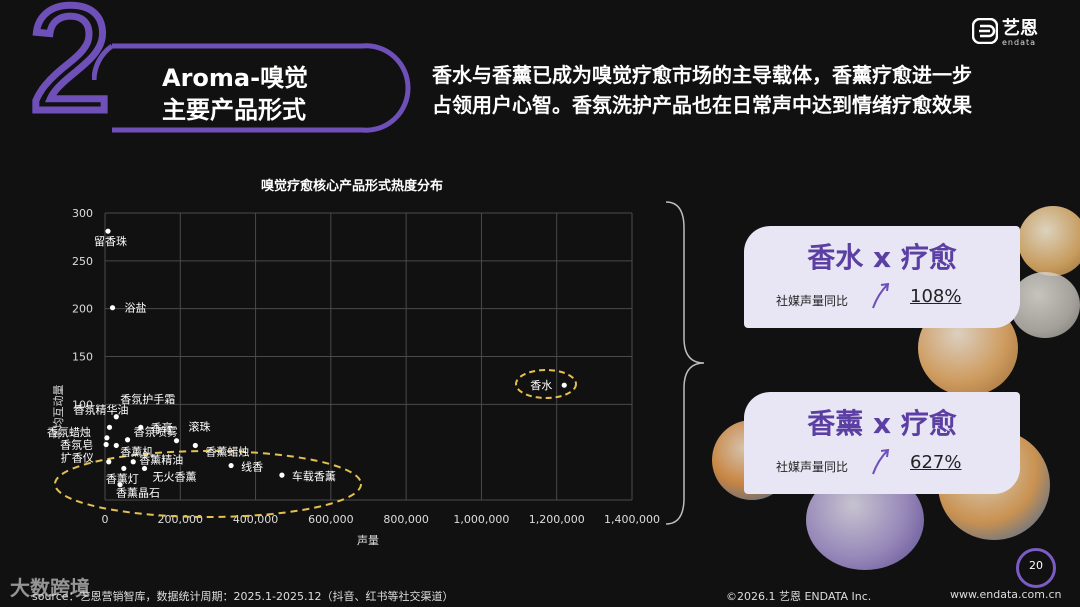 This screenshot has width=1080, height=607. I want to click on aroma-kpi-card: 香薰 x 疗愈 社媒声量同比 627%, so click(882, 443).